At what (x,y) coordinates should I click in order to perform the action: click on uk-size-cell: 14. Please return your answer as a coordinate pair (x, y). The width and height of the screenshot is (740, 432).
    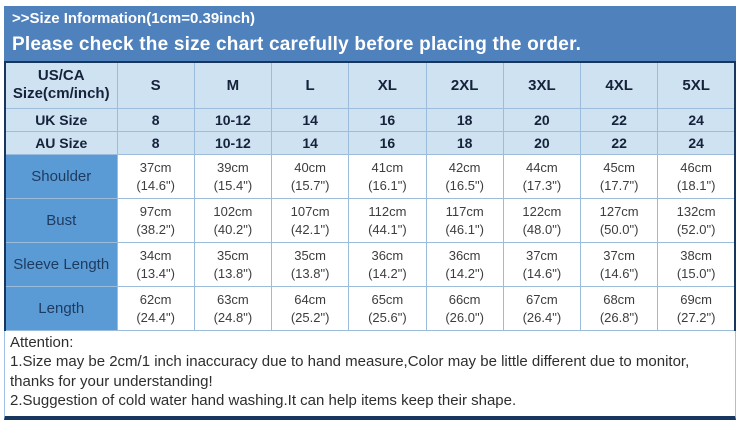
    Looking at the image, I should click on (310, 119).